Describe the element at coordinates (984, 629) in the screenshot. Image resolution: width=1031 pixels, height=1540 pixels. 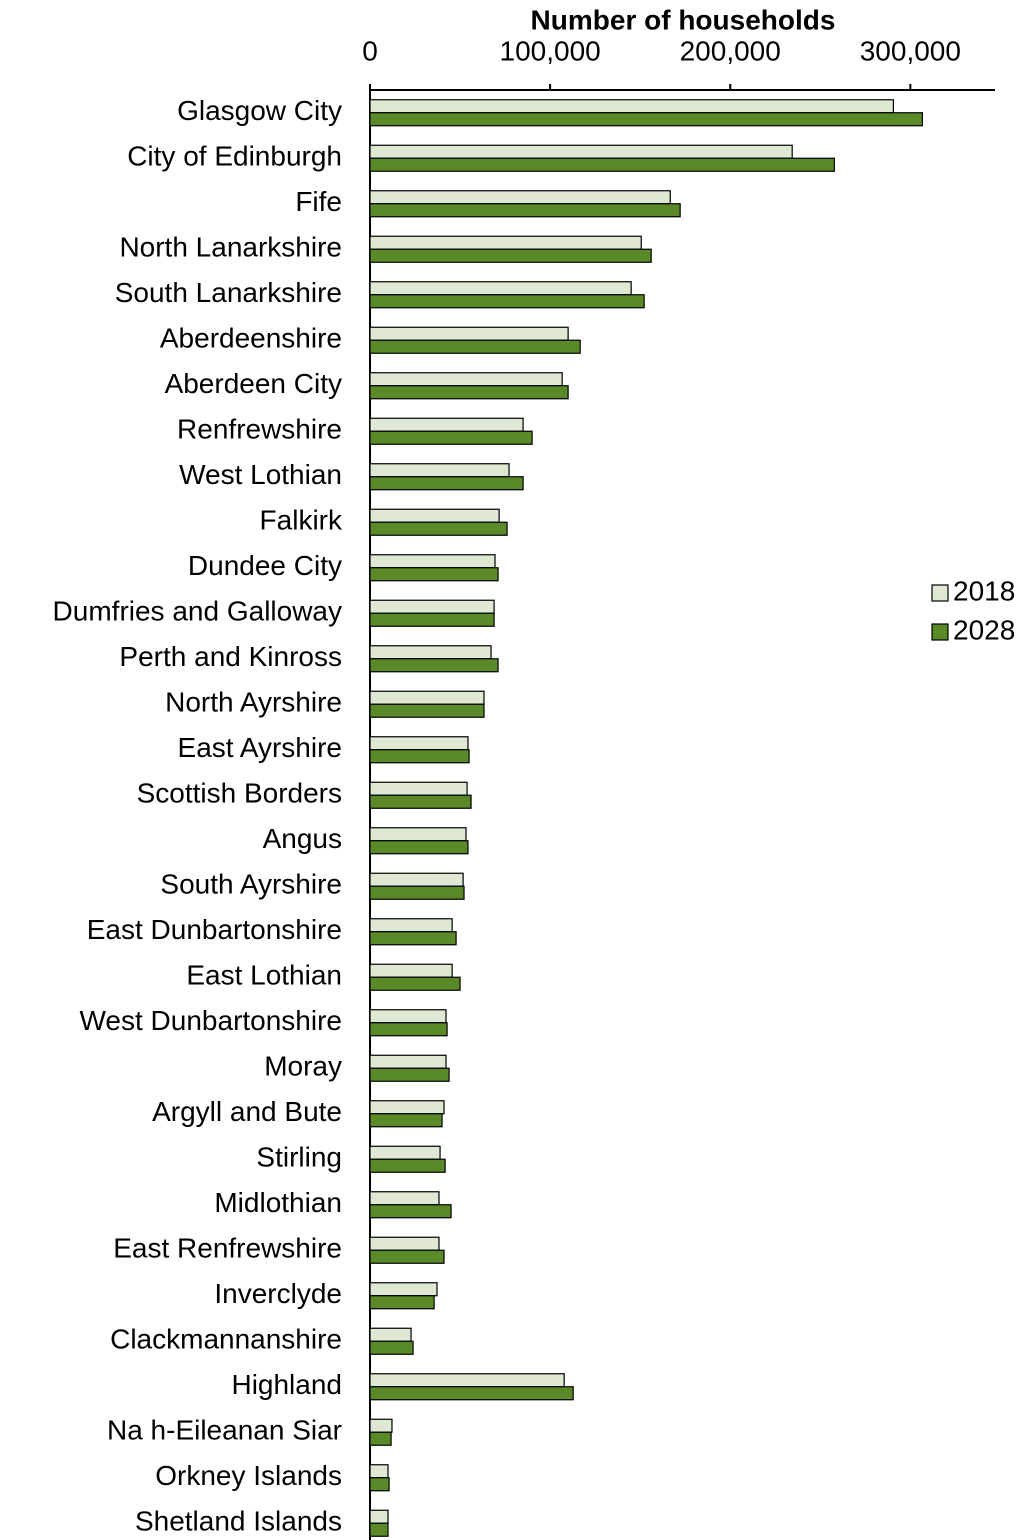
I see `legend-label: 2028` at that location.